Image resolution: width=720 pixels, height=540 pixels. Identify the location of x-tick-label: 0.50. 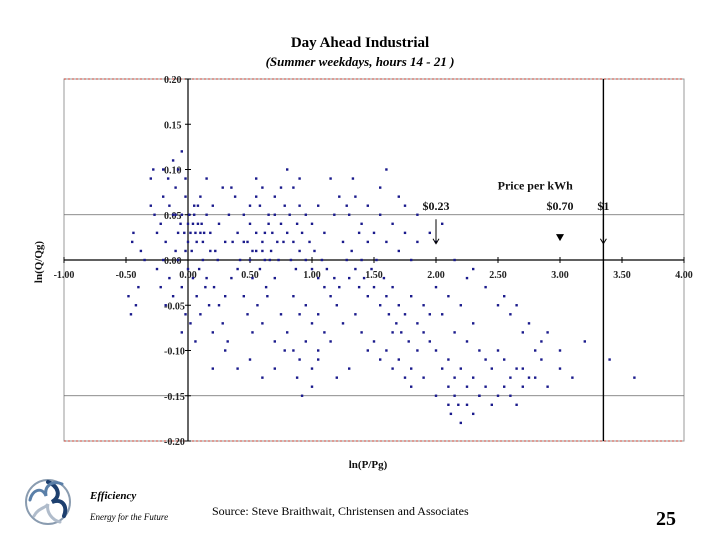
(250, 275).